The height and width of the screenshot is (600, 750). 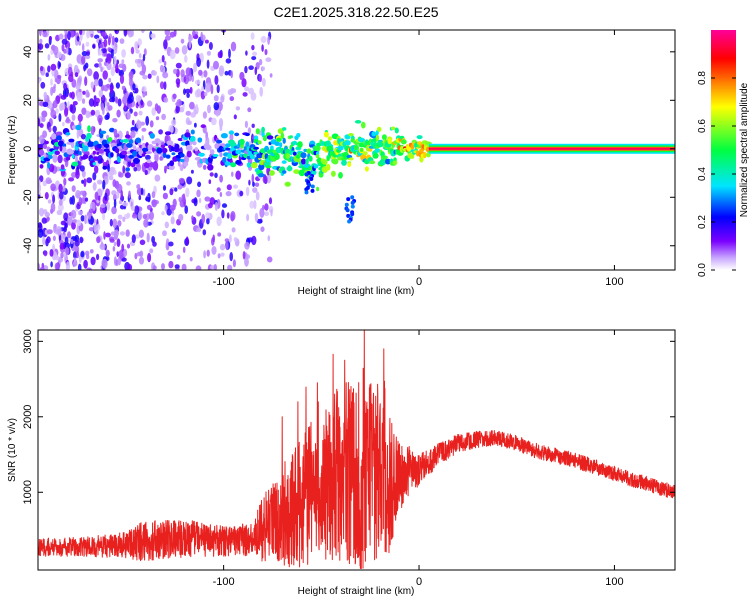 I want to click on spectrogram-x-label: Height of straight line (km), so click(x=356, y=291).